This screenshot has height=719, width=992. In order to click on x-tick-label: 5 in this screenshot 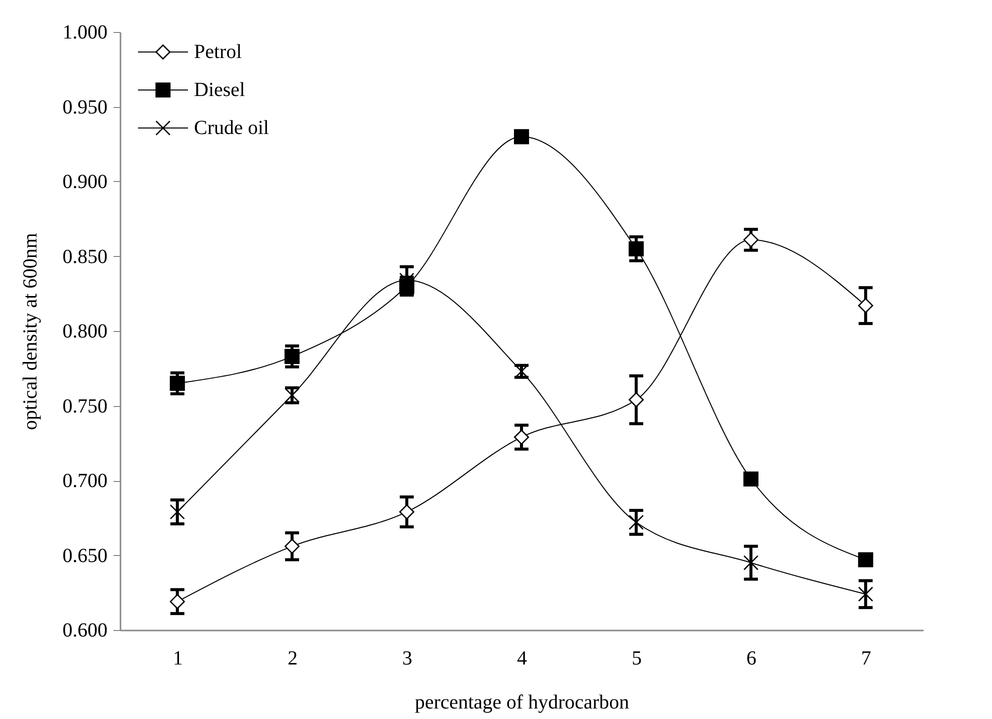, I will do `click(637, 659)`.